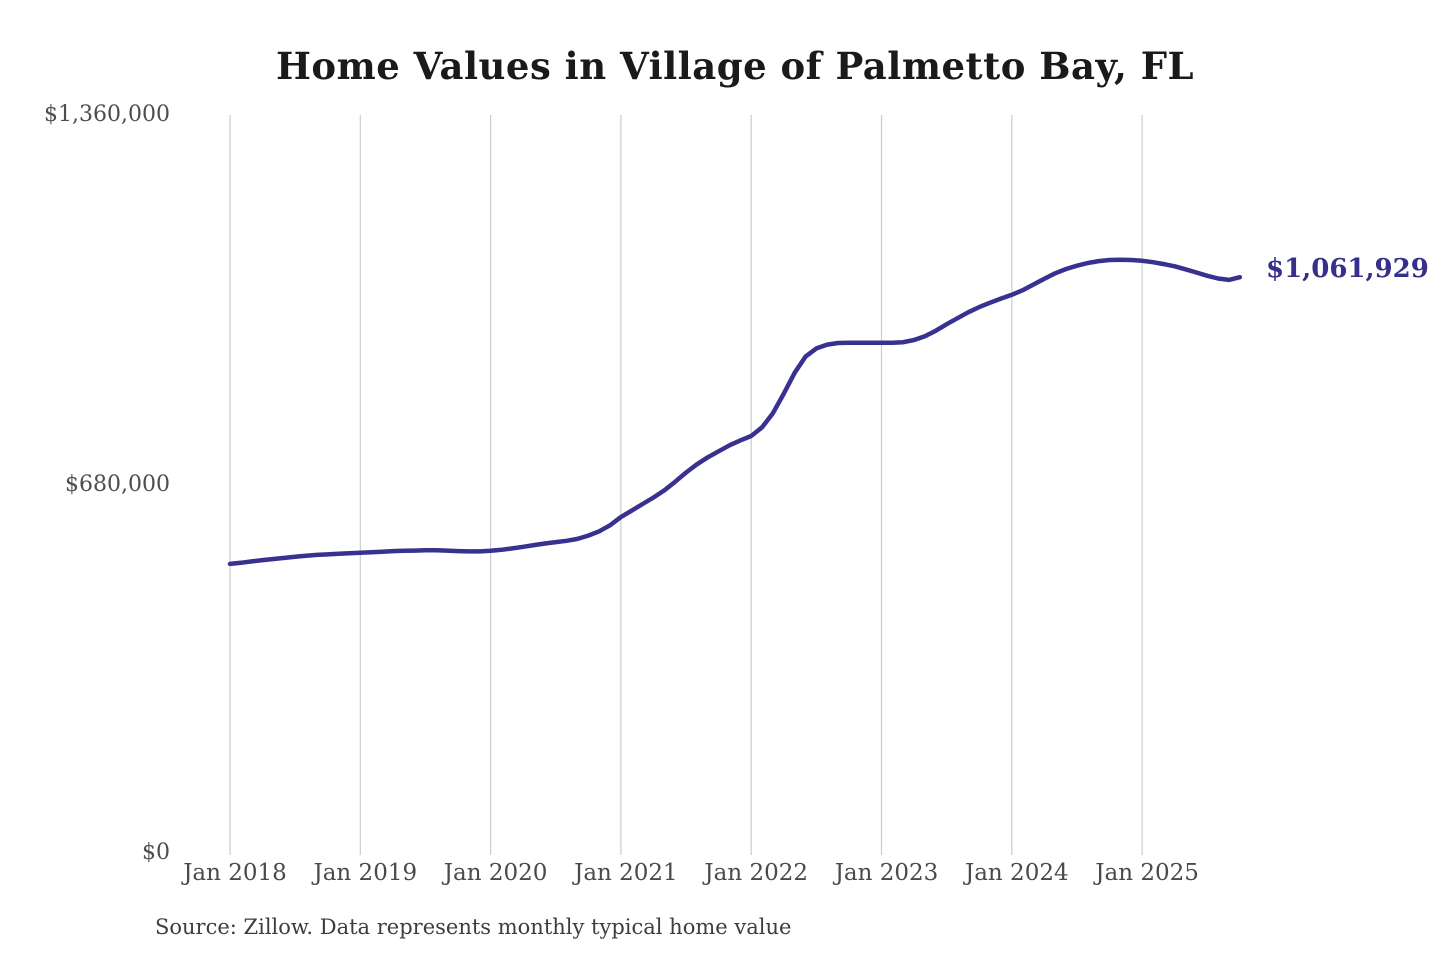 This screenshot has height=960, width=1440. Describe the element at coordinates (156, 852) in the screenshot. I see `y-axis-tick-0: $0` at that location.